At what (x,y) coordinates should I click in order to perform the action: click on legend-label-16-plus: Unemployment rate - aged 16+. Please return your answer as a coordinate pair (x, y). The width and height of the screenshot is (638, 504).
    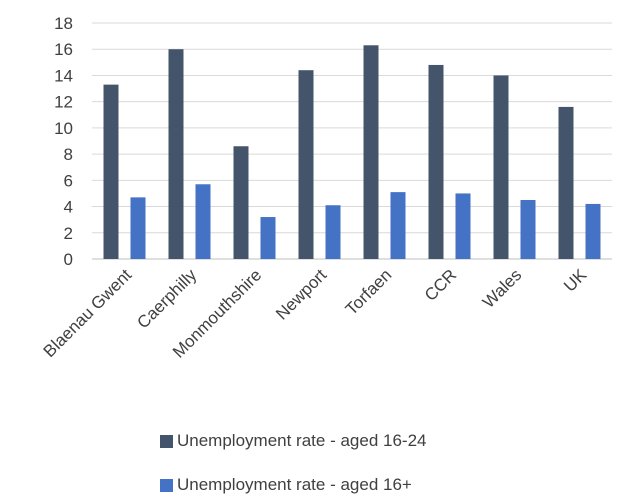
    Looking at the image, I should click on (294, 484).